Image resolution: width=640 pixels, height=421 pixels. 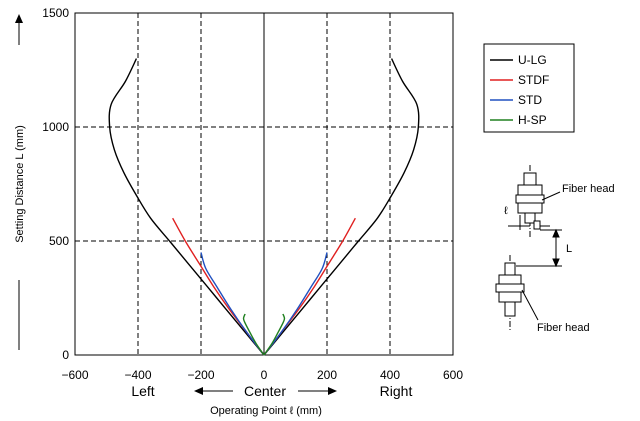 What do you see at coordinates (390, 375) in the screenshot?
I see `x-tick-label: 400` at bounding box center [390, 375].